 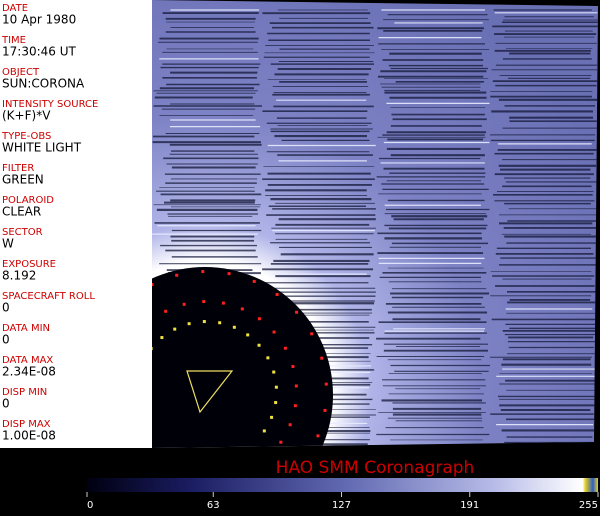 I want to click on field-value: CLEAR, so click(x=21, y=212).